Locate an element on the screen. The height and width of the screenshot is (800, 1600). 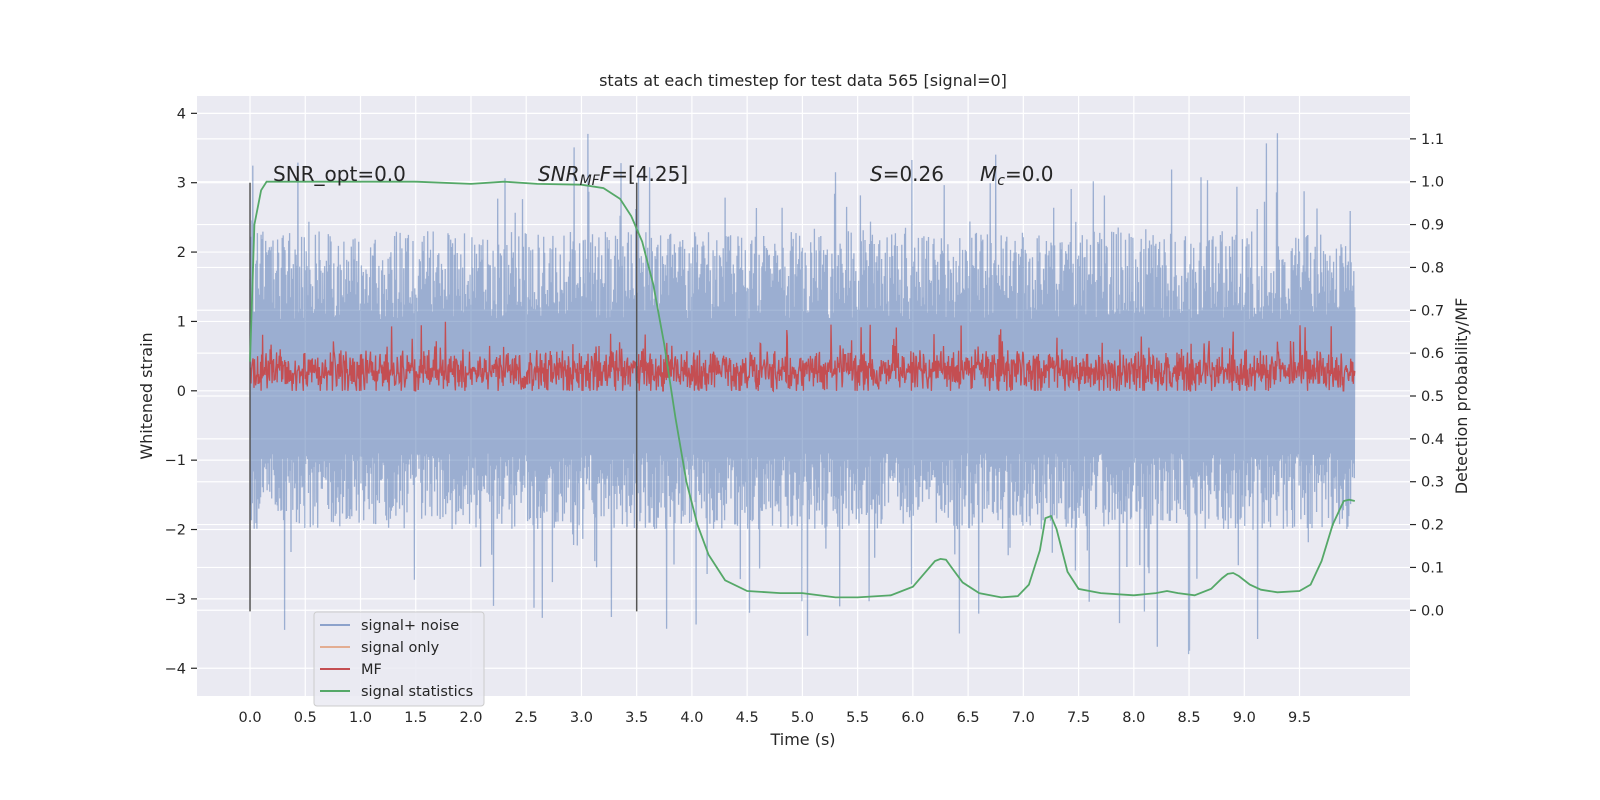
y-tick-label: 0 is located at coordinates (181, 392).